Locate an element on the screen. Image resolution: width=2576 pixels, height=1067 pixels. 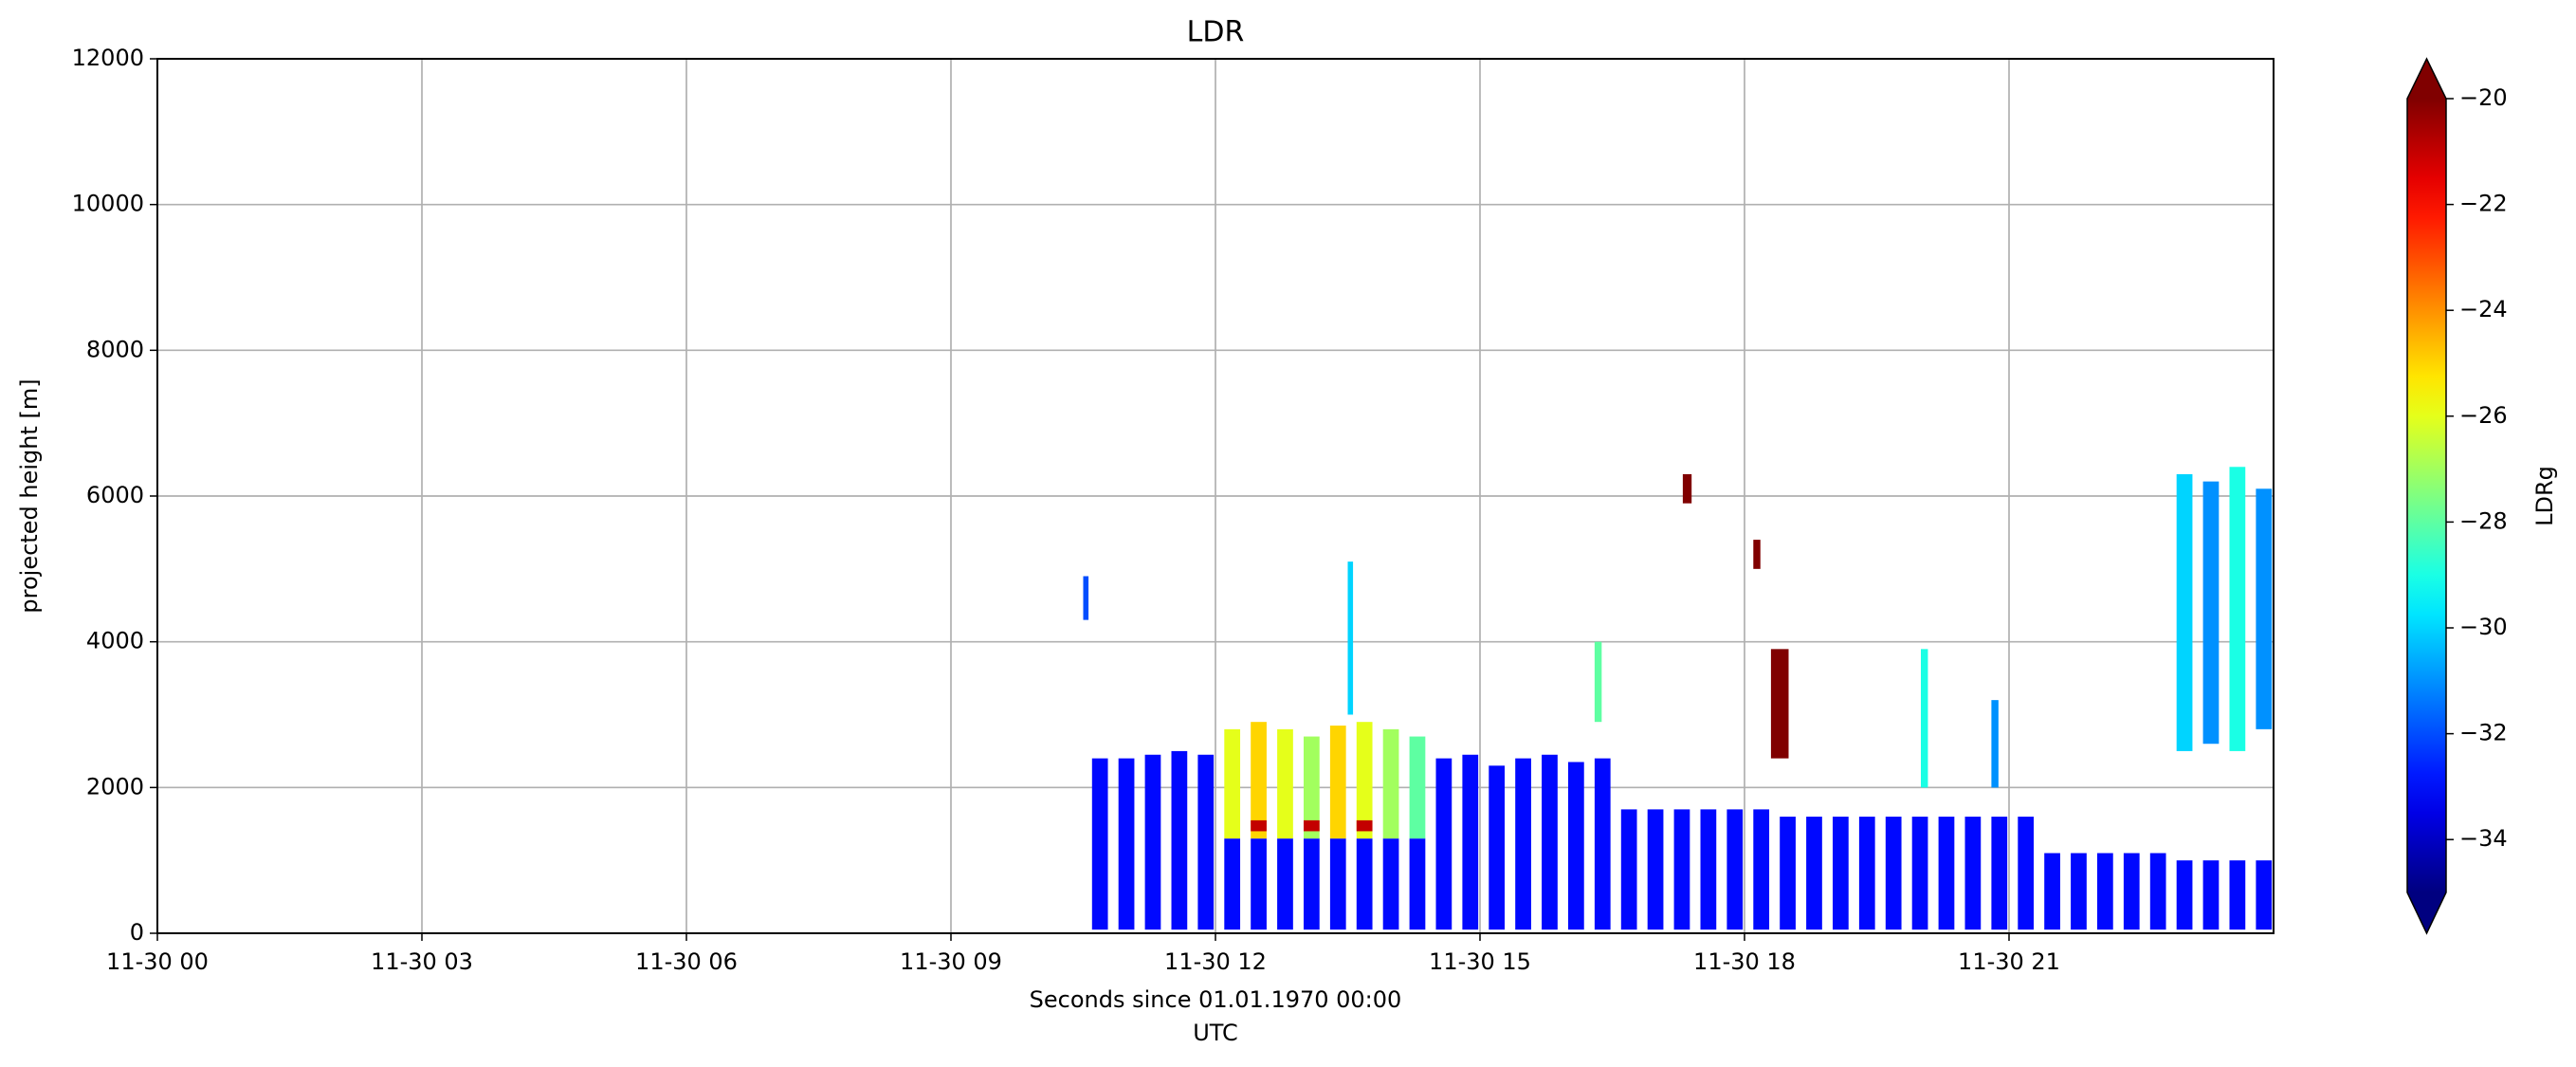
colorbar-tick-label: −20 is located at coordinates (2483, 98).